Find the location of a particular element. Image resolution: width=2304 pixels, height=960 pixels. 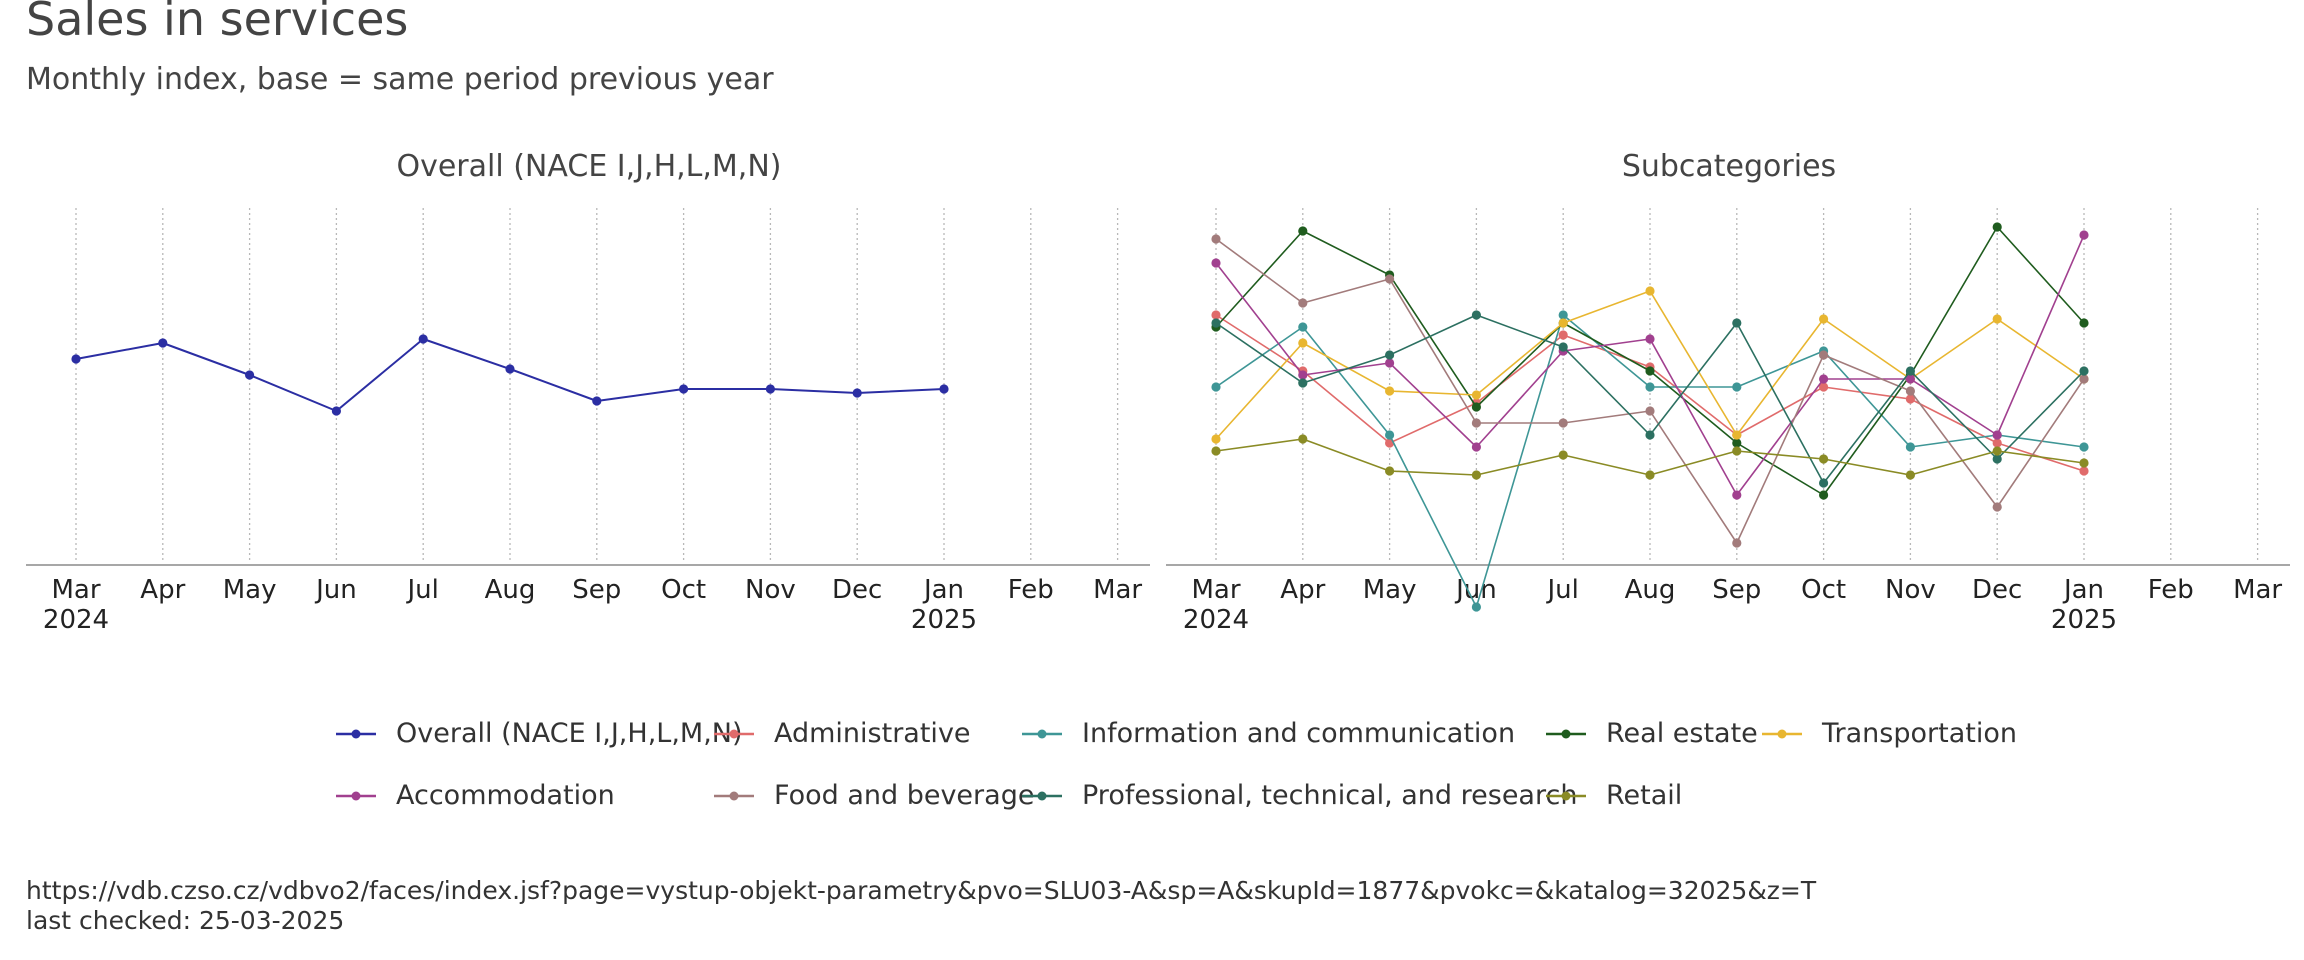

legend-swatch-overall is located at coordinates (356, 733).